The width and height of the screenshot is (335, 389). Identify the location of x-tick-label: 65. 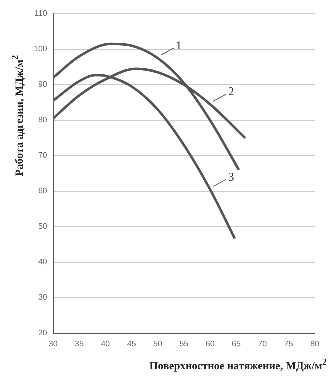
(237, 343).